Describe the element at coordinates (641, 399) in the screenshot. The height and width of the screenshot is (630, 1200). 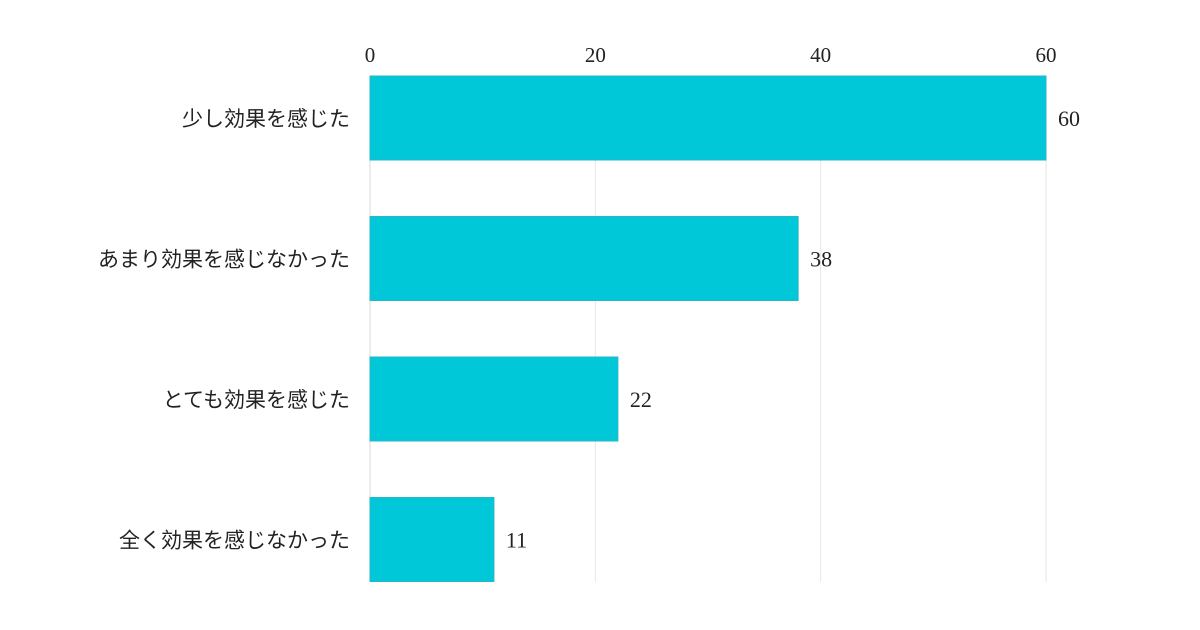
I see `data-label: 22` at that location.